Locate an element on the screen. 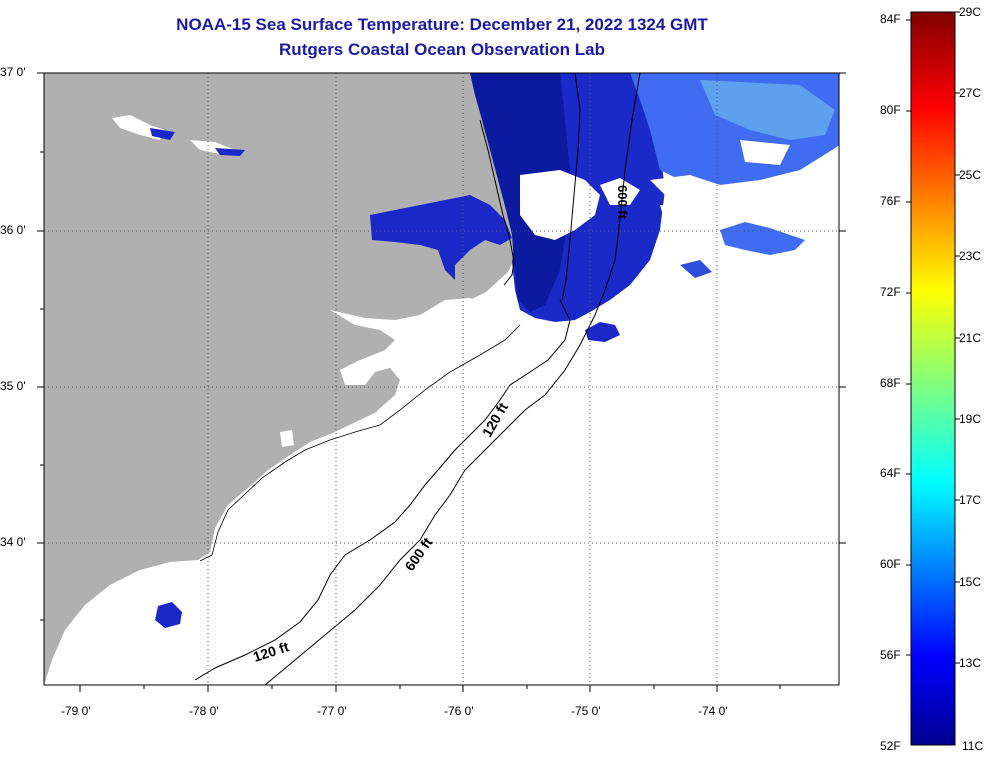 Image resolution: width=992 pixels, height=761 pixels. map-subtitle: Rutgers Coastal Ocean Observation Lab is located at coordinates (442, 49).